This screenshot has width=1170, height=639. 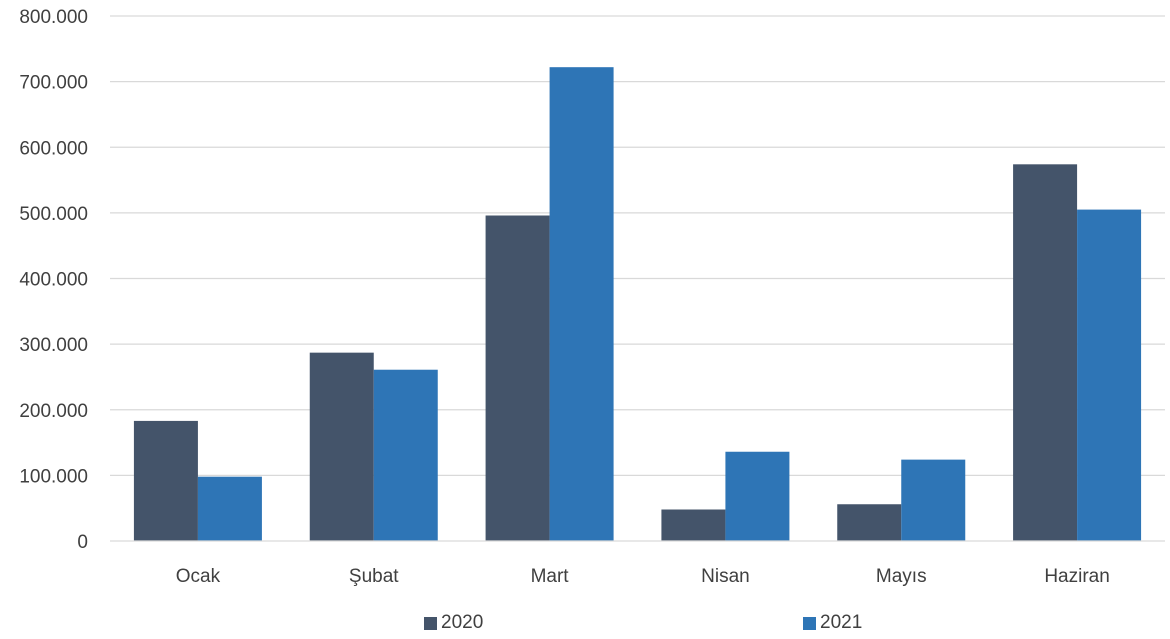 What do you see at coordinates (462, 622) in the screenshot?
I see `legend-label-2020: 2020` at bounding box center [462, 622].